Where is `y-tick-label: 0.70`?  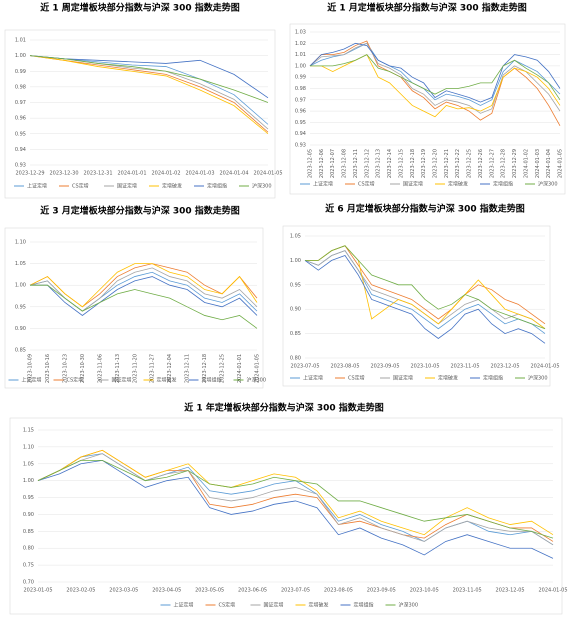
y-tick-label: 0.70 is located at coordinates (28, 583).